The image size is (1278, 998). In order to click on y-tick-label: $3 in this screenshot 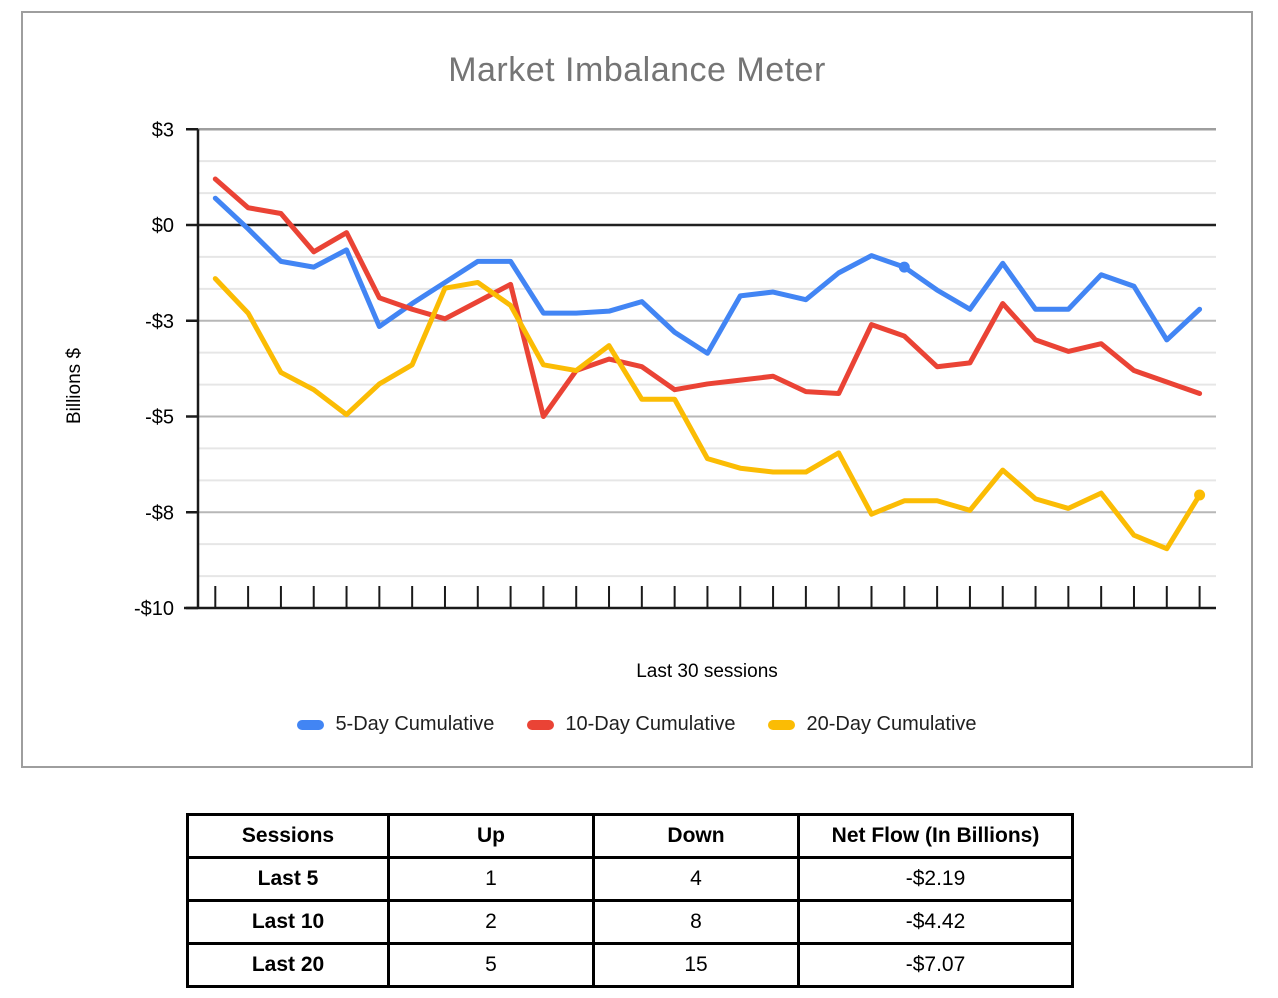, I will do `click(163, 130)`.